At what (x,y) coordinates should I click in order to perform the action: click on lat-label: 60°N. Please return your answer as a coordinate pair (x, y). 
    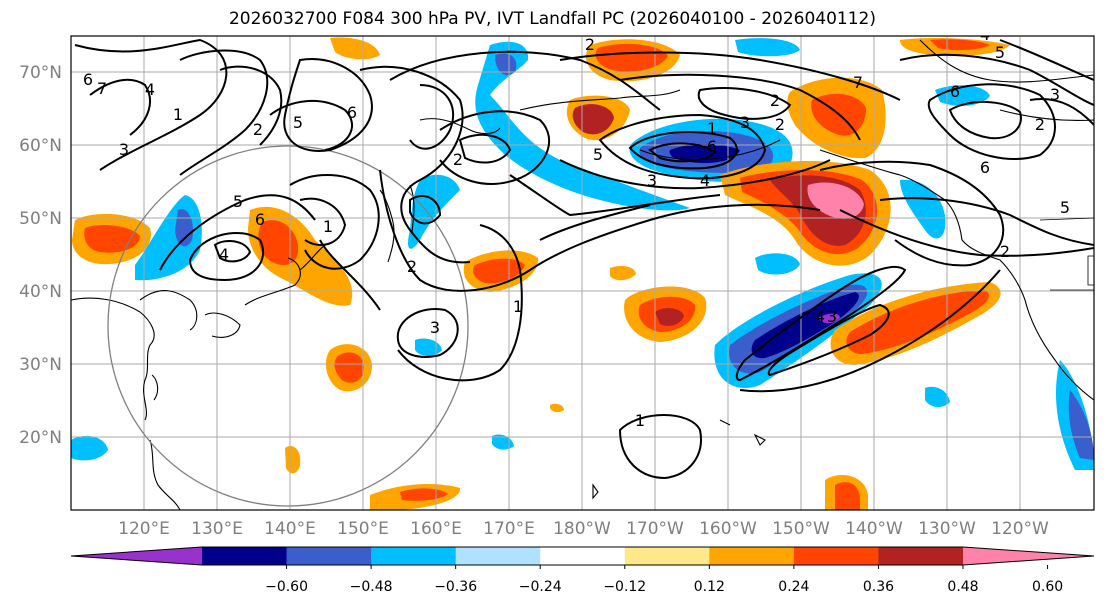
    Looking at the image, I should click on (40, 146).